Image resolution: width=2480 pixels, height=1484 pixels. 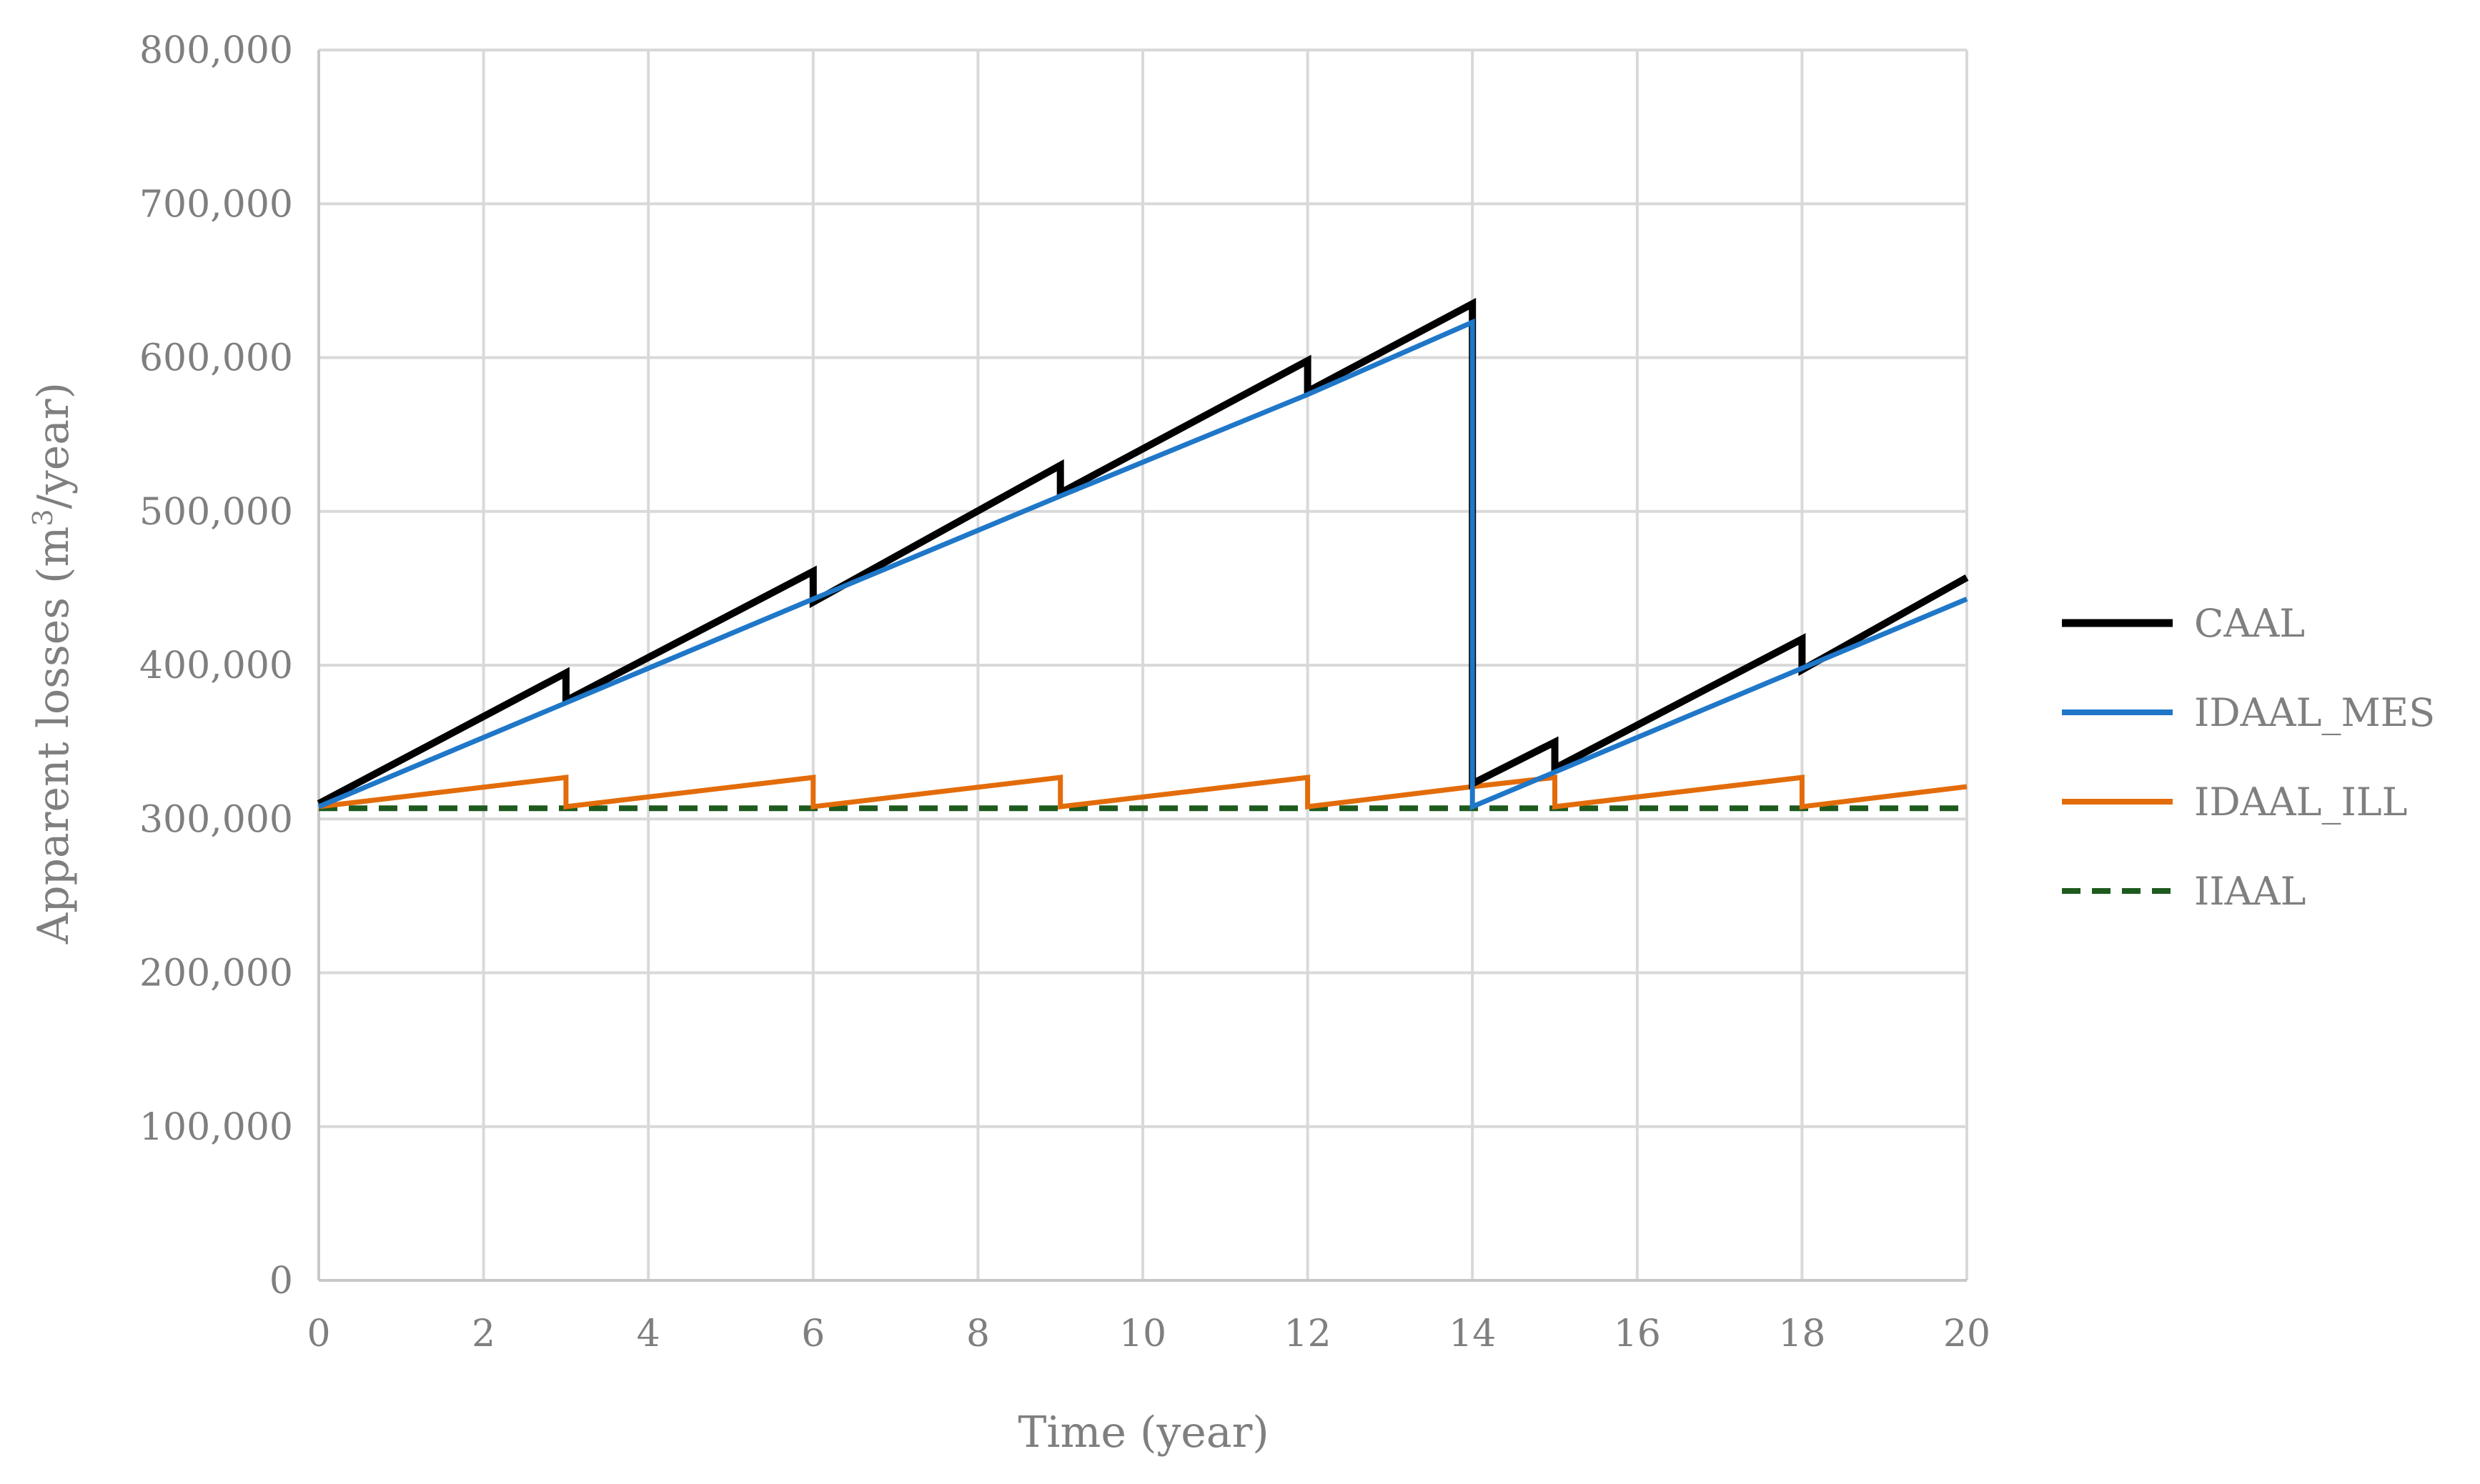 What do you see at coordinates (216, 205) in the screenshot?
I see `y-tick-label: 700,000` at bounding box center [216, 205].